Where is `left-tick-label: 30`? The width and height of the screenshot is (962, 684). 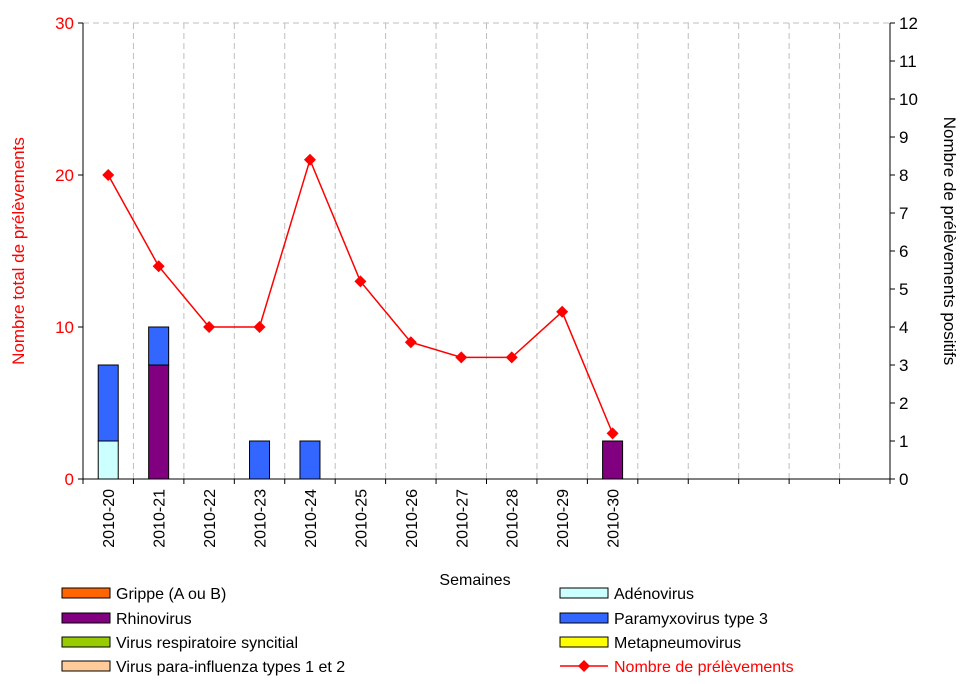
left-tick-label: 30 is located at coordinates (64, 23).